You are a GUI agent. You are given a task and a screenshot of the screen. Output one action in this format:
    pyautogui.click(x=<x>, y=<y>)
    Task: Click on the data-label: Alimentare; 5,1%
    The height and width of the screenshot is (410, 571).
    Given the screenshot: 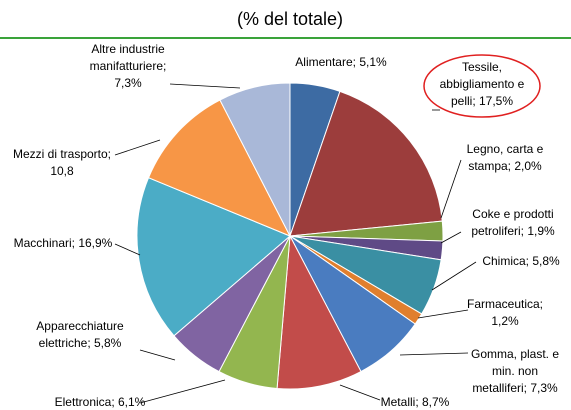 What is the action you would take?
    pyautogui.click(x=341, y=62)
    